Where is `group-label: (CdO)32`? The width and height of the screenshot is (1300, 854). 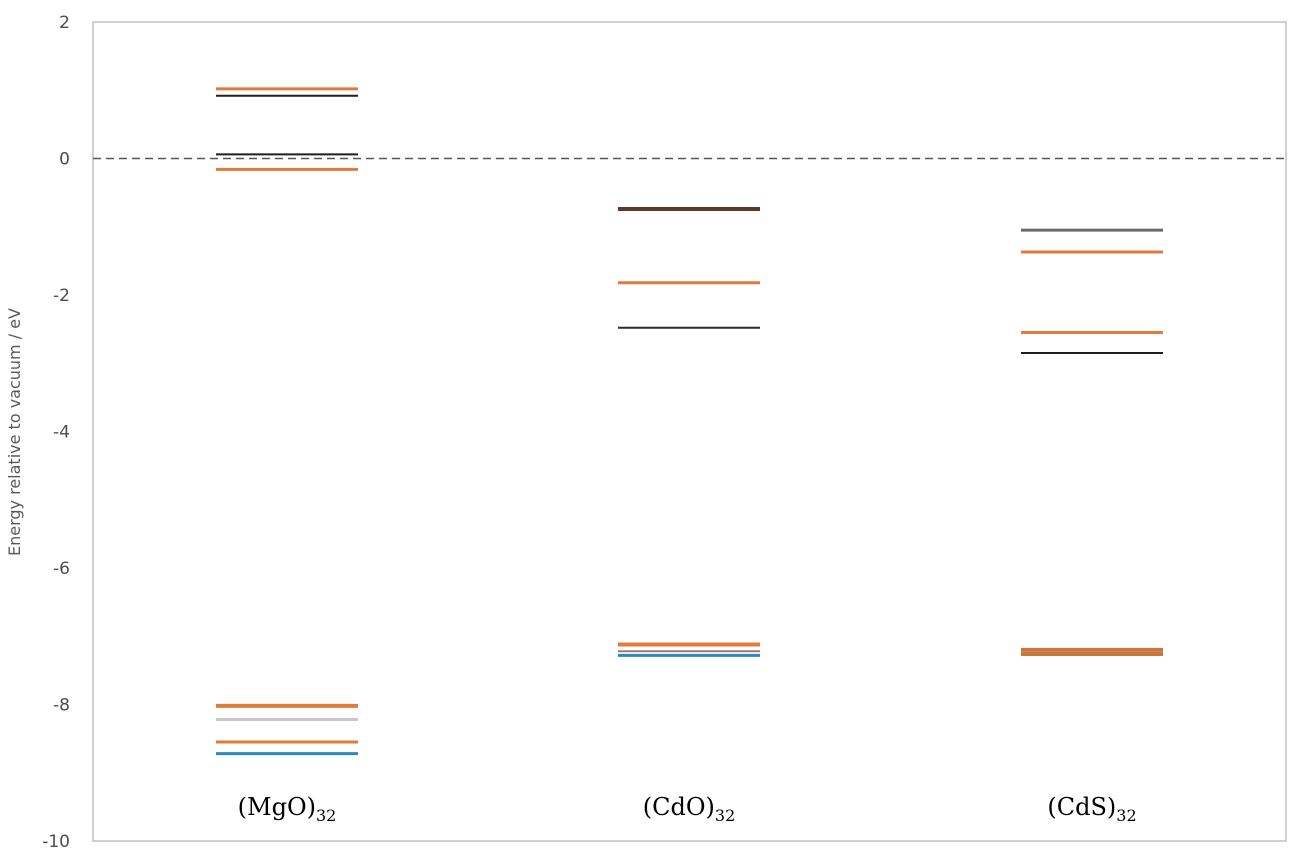 group-label: (CdO)32 is located at coordinates (689, 809).